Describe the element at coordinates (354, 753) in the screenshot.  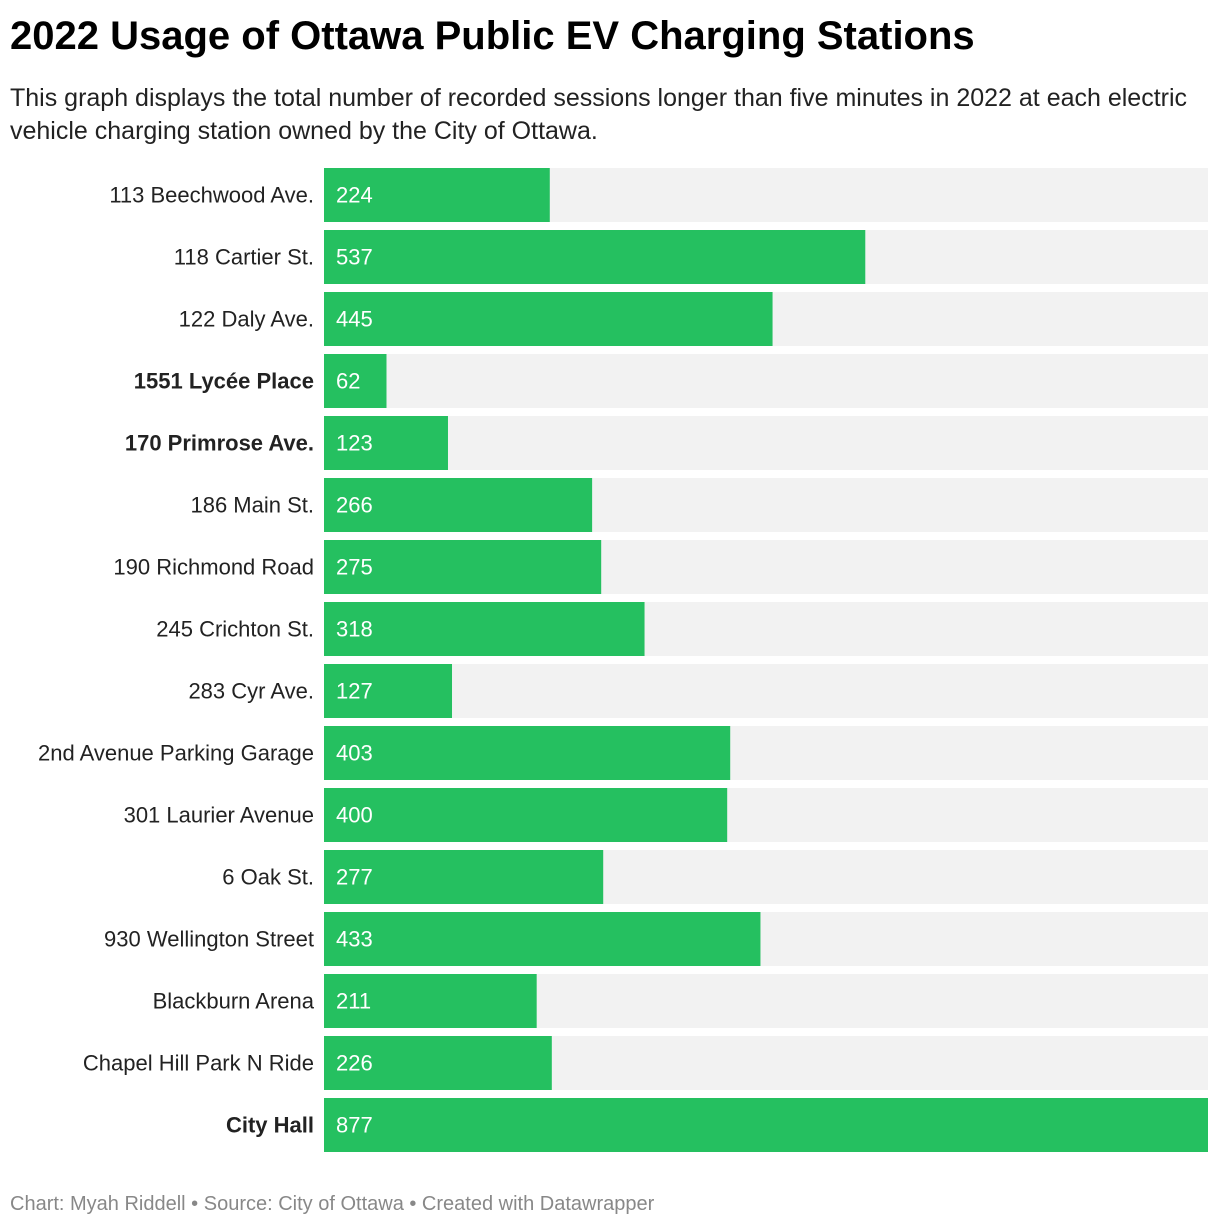
I see `value-label-2nd-avenue-parking-garage: 403` at that location.